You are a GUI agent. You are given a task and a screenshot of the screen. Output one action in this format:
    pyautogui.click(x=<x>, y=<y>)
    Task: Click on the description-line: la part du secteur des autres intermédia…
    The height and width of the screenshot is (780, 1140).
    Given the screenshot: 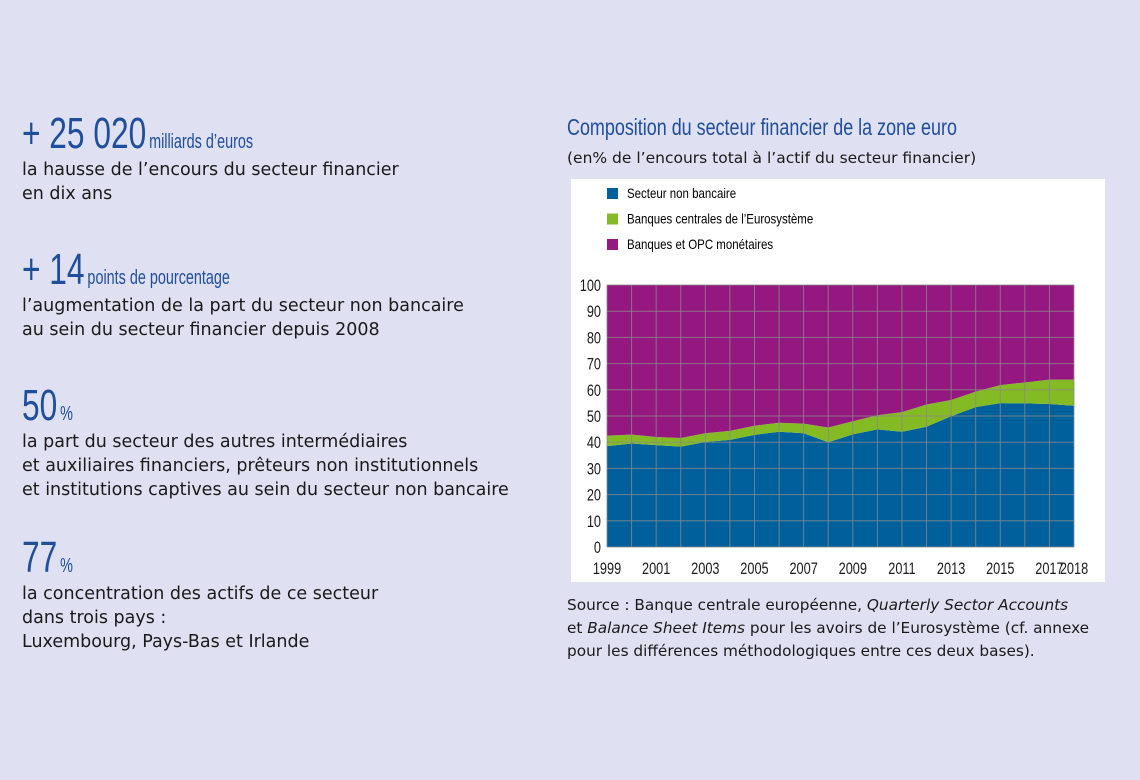 What is the action you would take?
    pyautogui.click(x=215, y=442)
    